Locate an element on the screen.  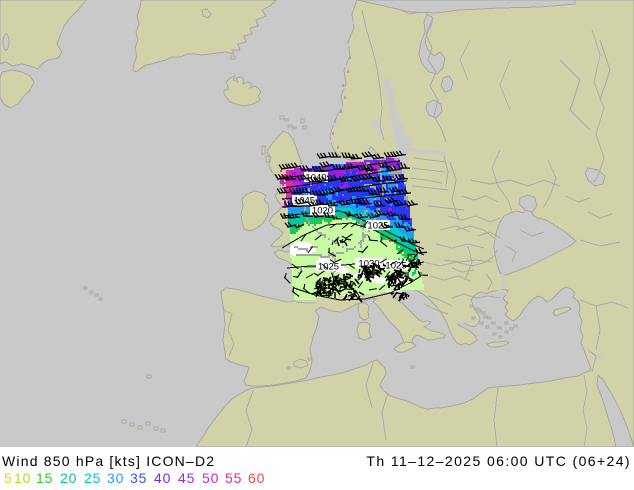
svg-text: 20 is located at coordinates (68, 478).